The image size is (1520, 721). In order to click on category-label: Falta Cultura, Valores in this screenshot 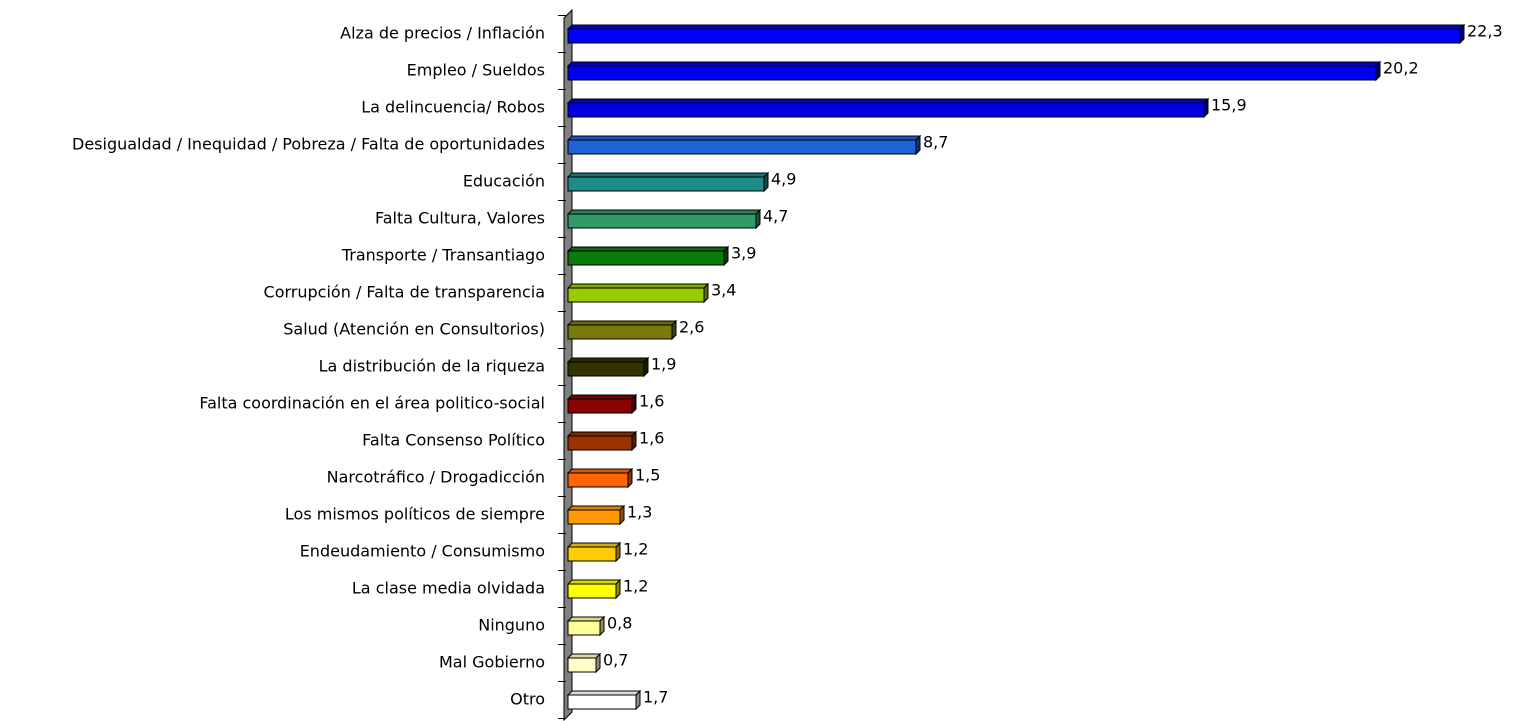, I will do `click(460, 218)`.